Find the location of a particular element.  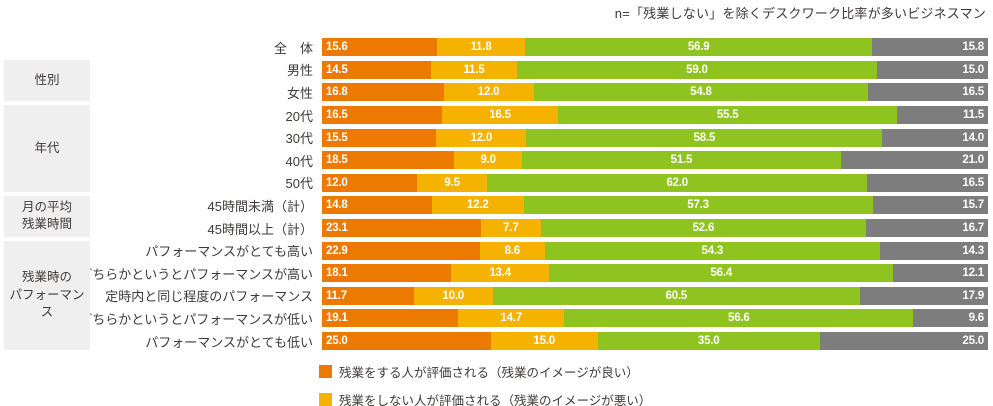

stacked-bar: 19.1 14.7 56.6 9.6 is located at coordinates (655, 318).